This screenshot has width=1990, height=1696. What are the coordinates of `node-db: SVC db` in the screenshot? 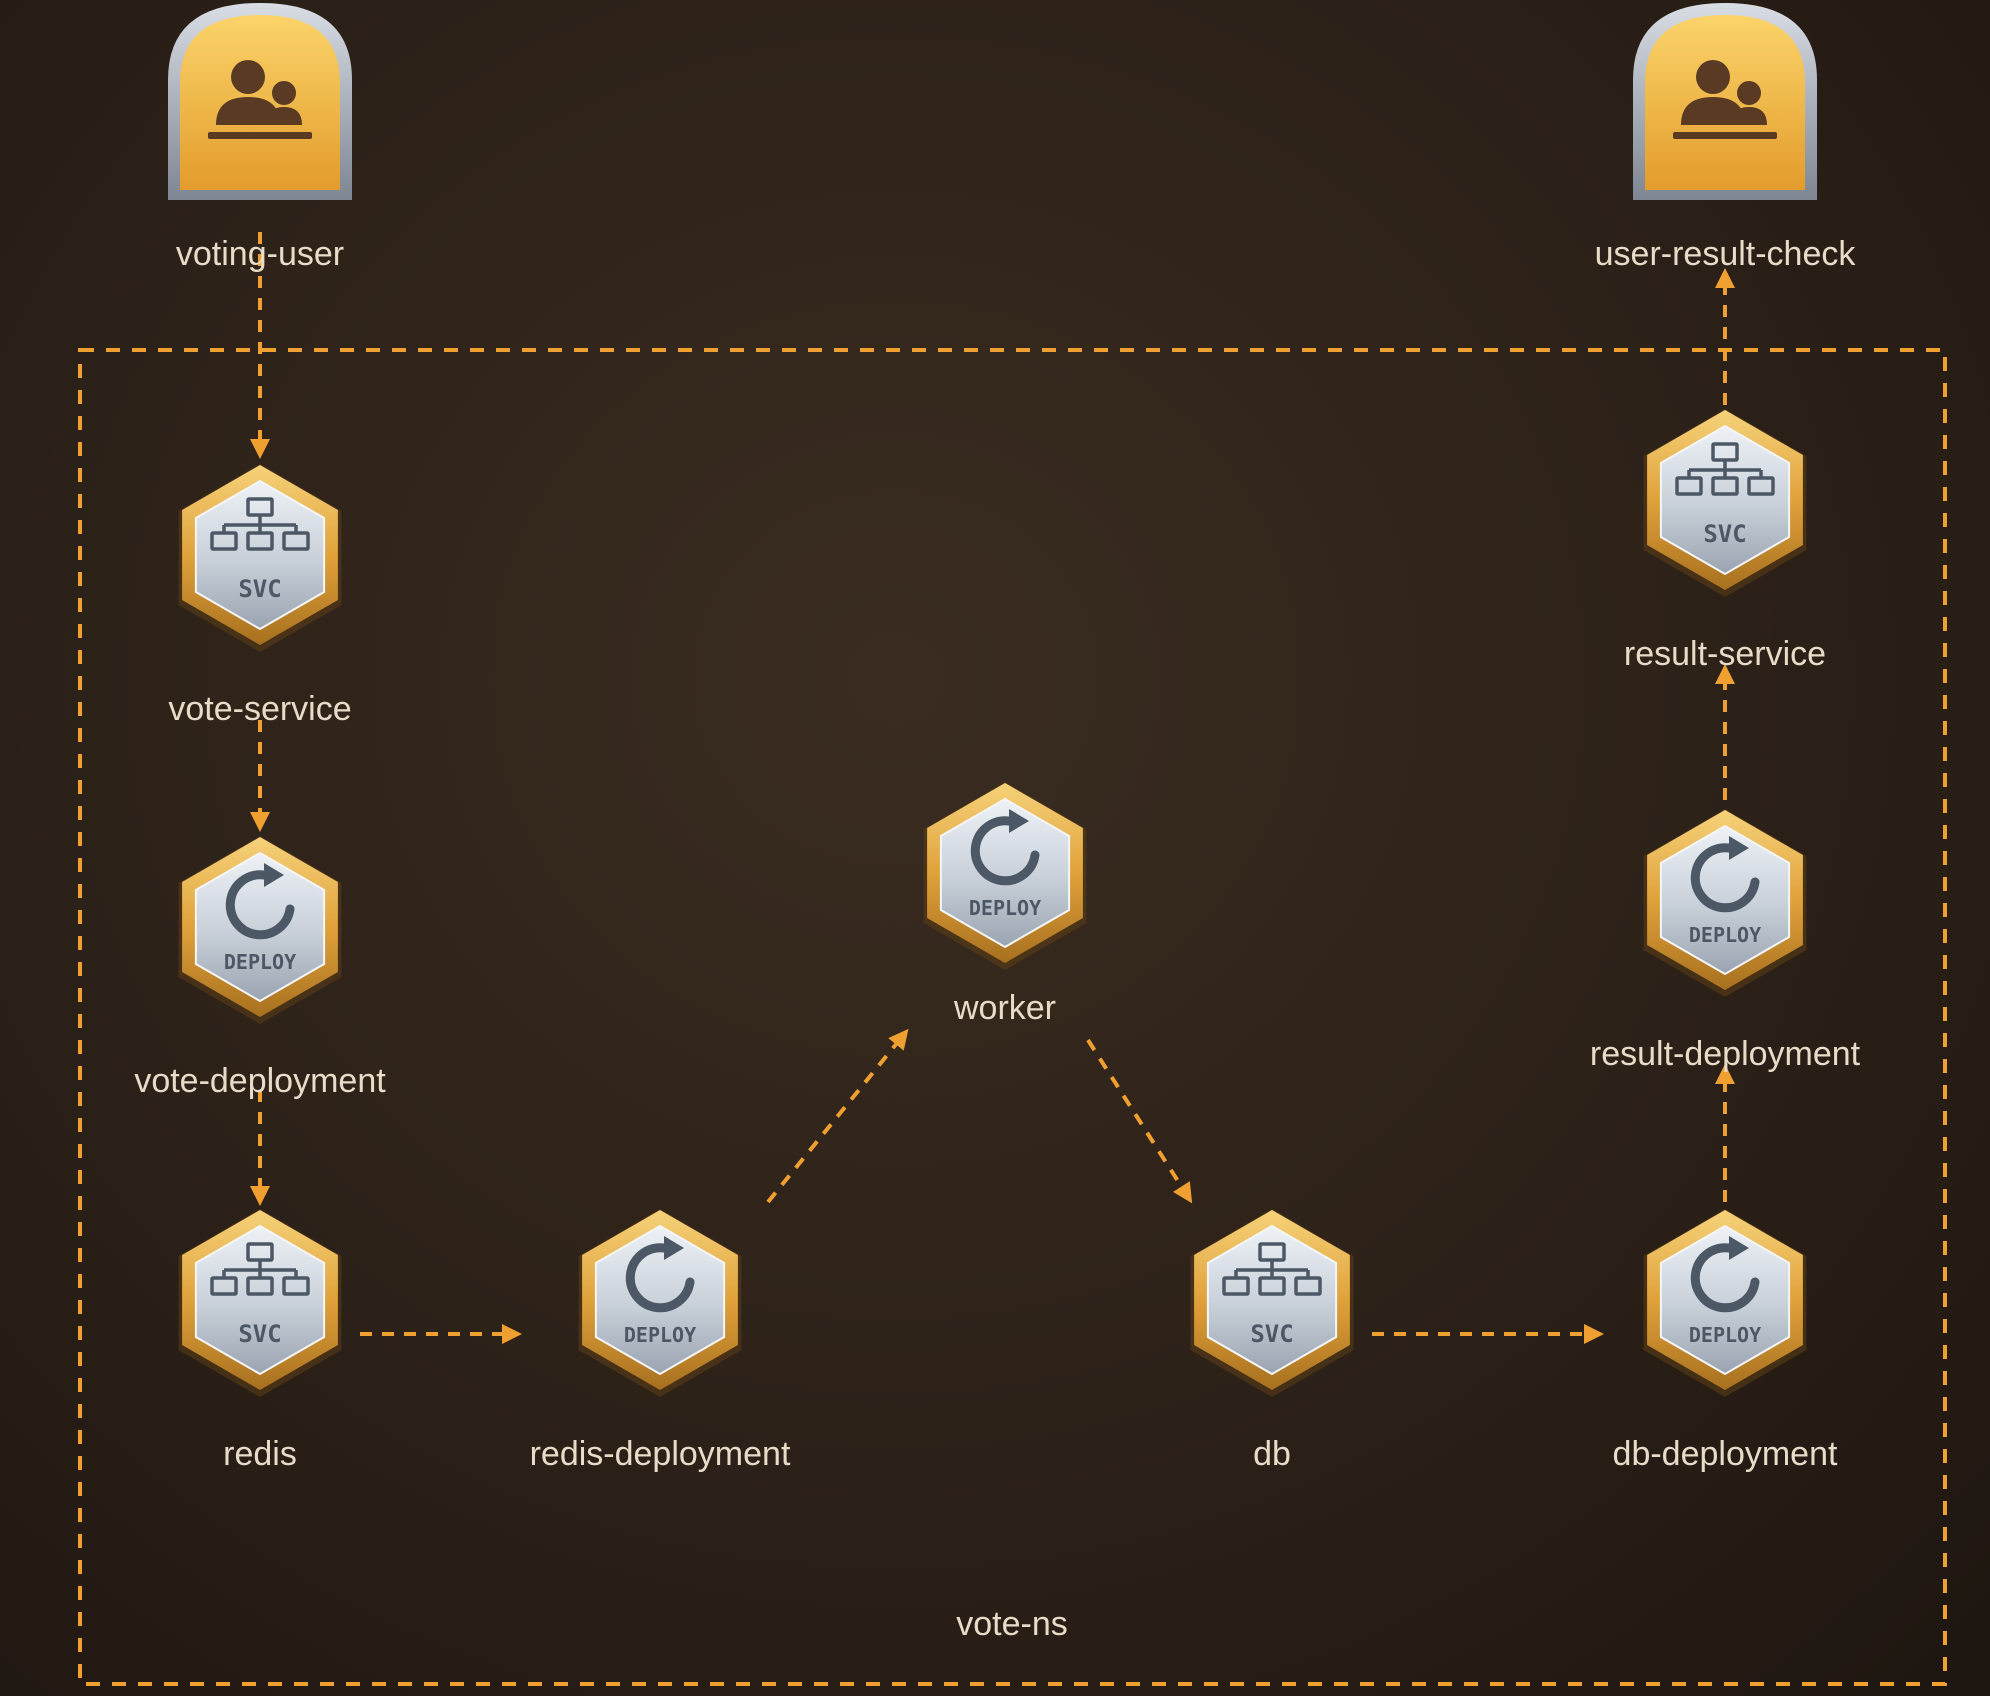 It's located at (1272, 1341).